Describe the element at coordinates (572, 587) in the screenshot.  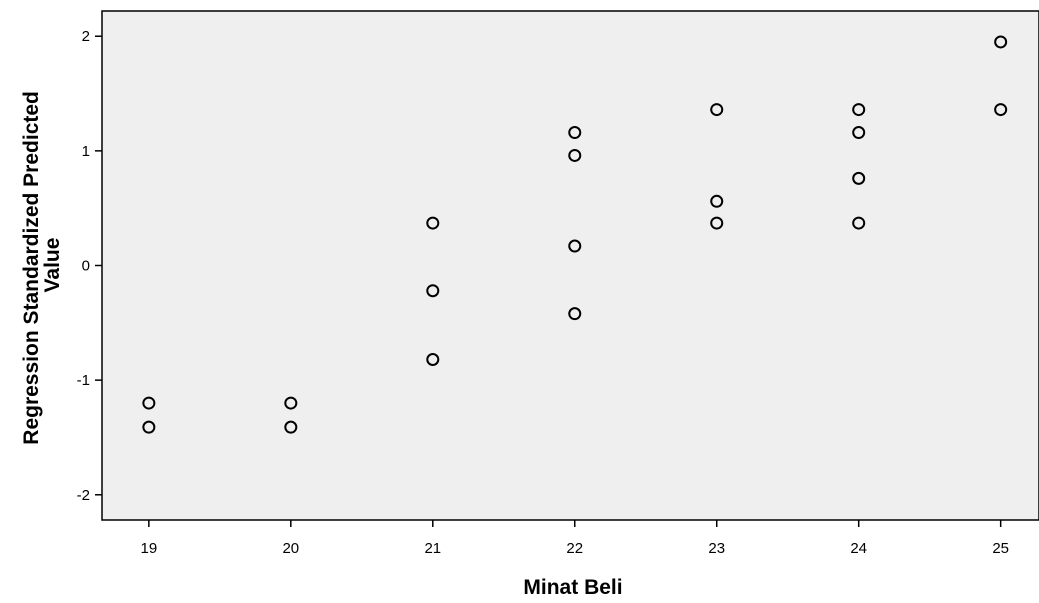
I see `x-axis-title: Minat Beli` at that location.